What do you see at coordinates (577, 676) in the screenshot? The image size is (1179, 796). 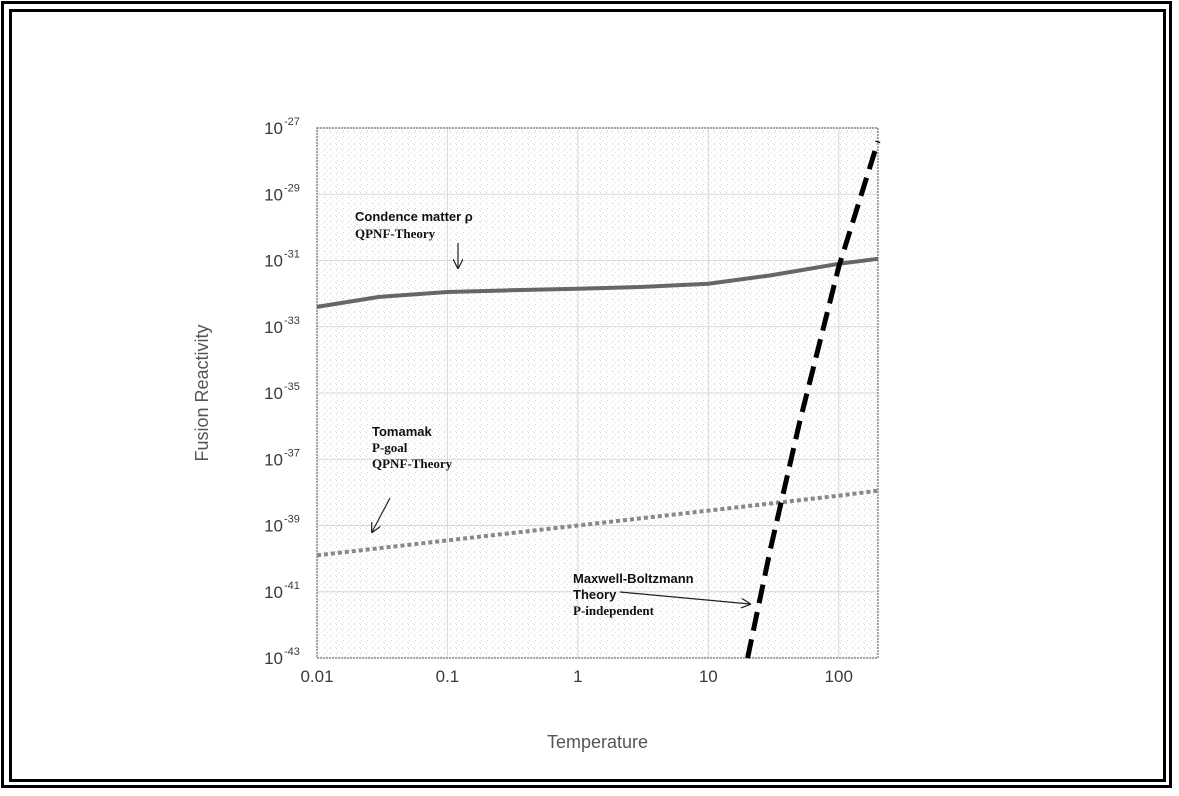 I see `x-tick-label: 1` at bounding box center [577, 676].